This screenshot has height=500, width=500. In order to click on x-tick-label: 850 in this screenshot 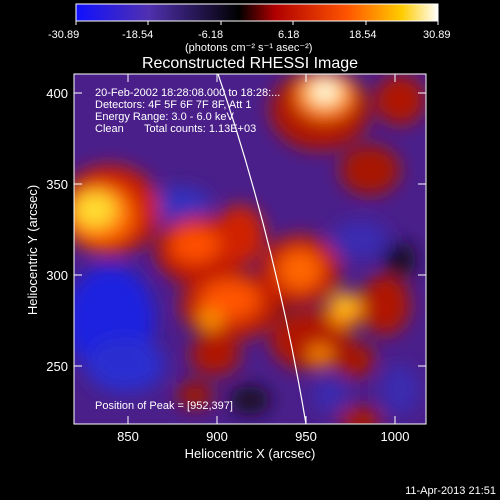, I will do `click(128, 436)`.